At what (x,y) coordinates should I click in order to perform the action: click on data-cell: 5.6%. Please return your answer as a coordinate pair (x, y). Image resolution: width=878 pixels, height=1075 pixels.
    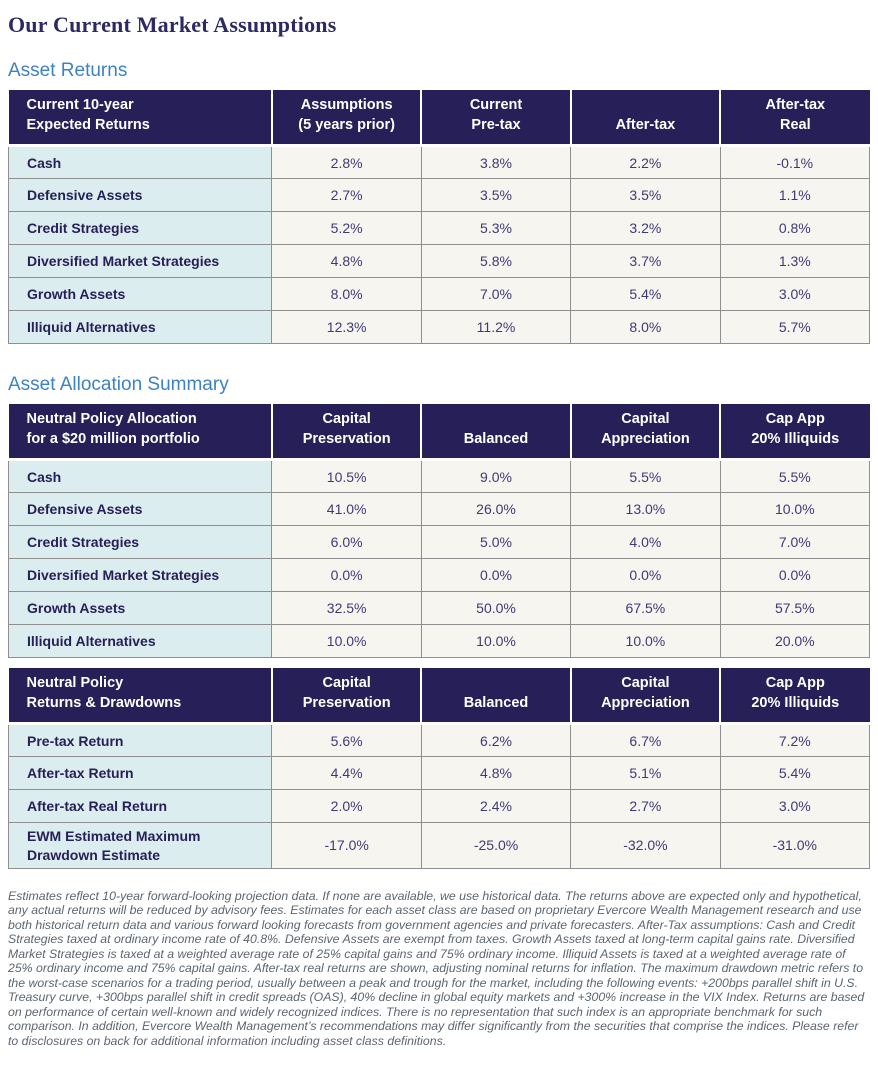
    Looking at the image, I should click on (346, 740).